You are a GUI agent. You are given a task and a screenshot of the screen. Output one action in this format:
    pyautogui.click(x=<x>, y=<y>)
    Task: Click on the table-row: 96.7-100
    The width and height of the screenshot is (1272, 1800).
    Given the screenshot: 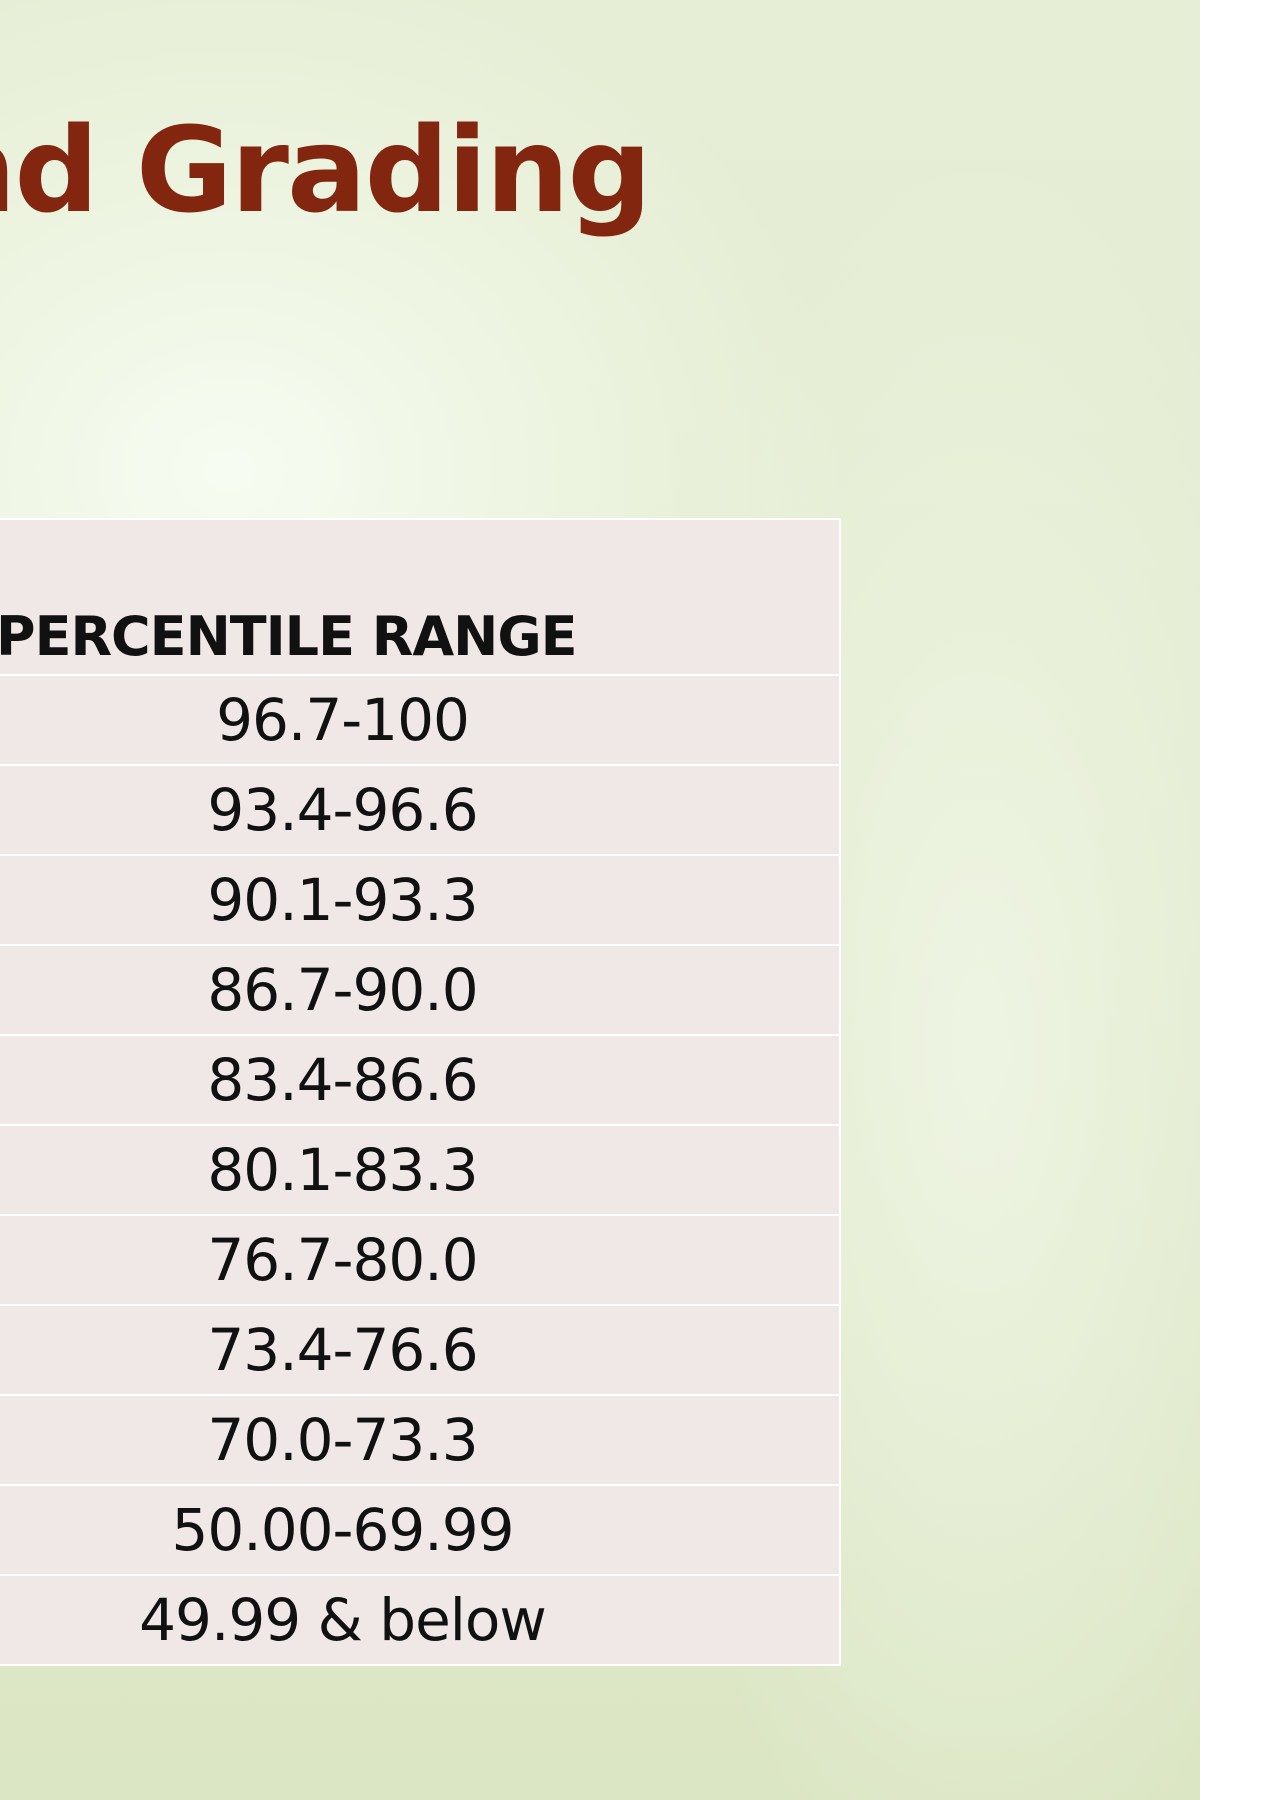 What is the action you would take?
    pyautogui.click(x=420, y=720)
    